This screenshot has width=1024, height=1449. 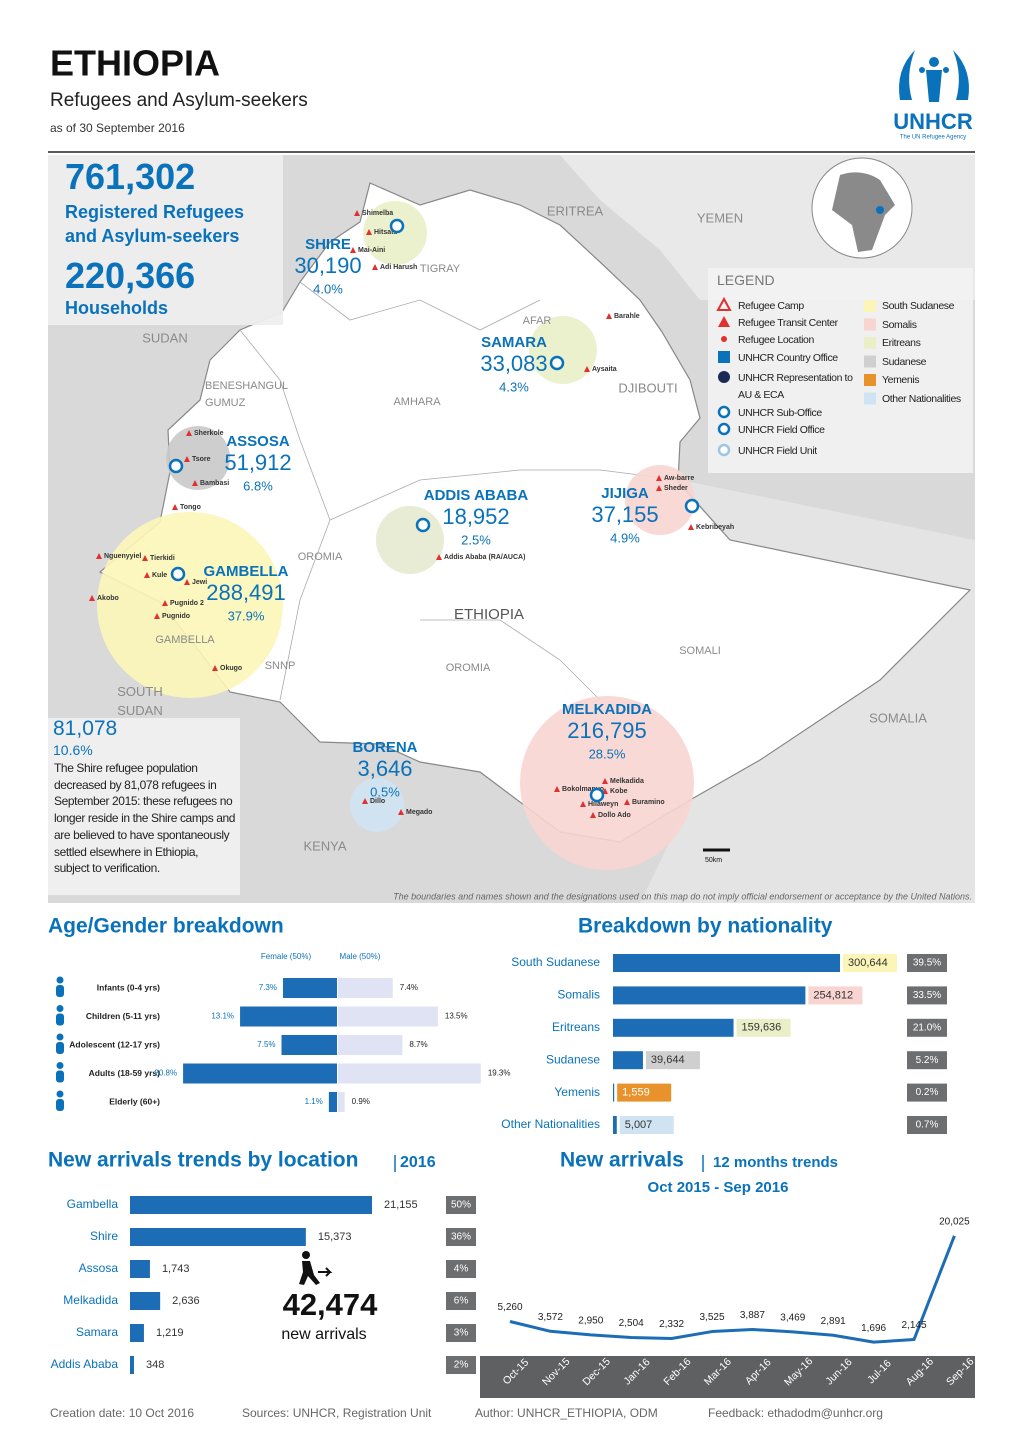 I want to click on region-label: AMHARA, so click(x=417, y=402).